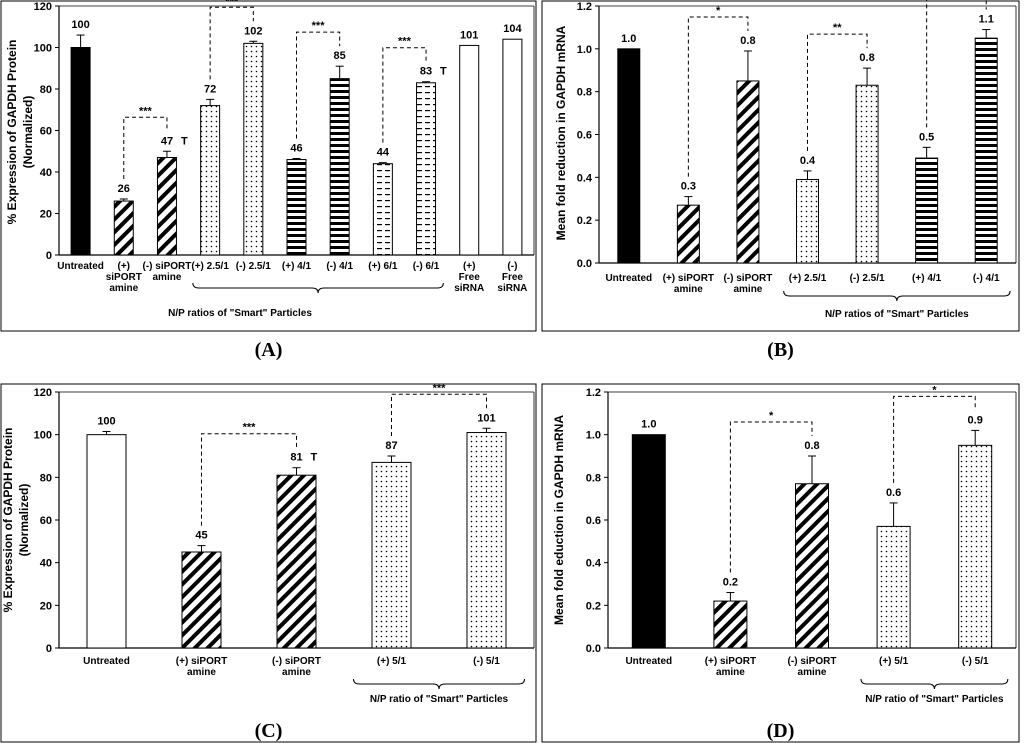 The image size is (1024, 743). What do you see at coordinates (426, 266) in the screenshot?
I see `x-tick-label: (-) 6/1` at bounding box center [426, 266].